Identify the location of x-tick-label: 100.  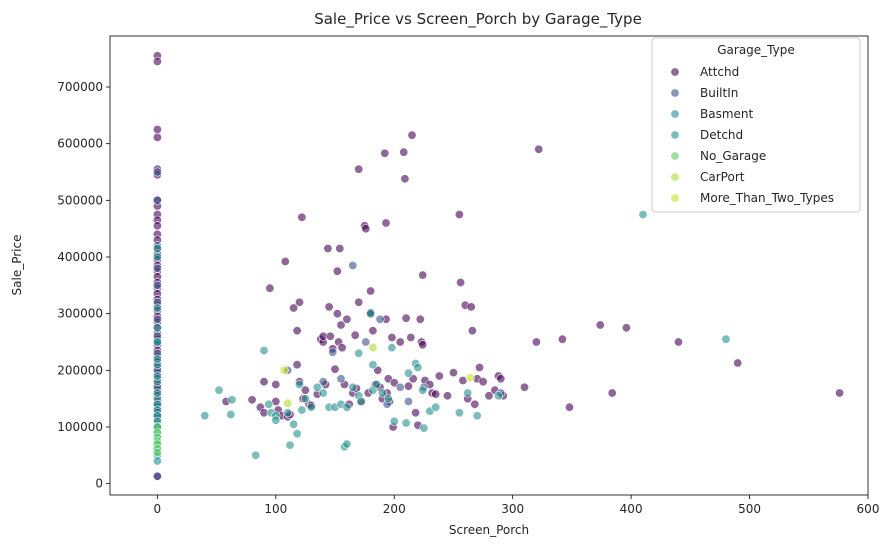
(275, 509).